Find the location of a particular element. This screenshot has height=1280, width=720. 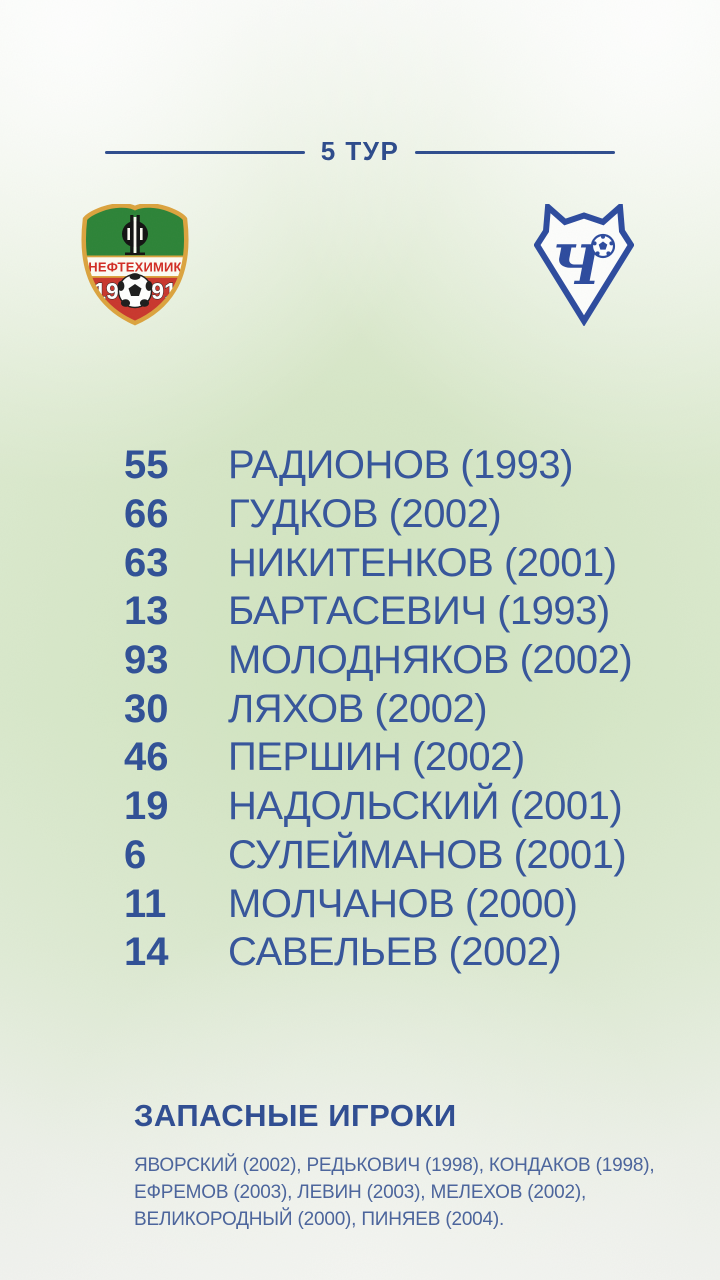

player-row: 55 РАДИОНОВ (1993) is located at coordinates (360, 465).